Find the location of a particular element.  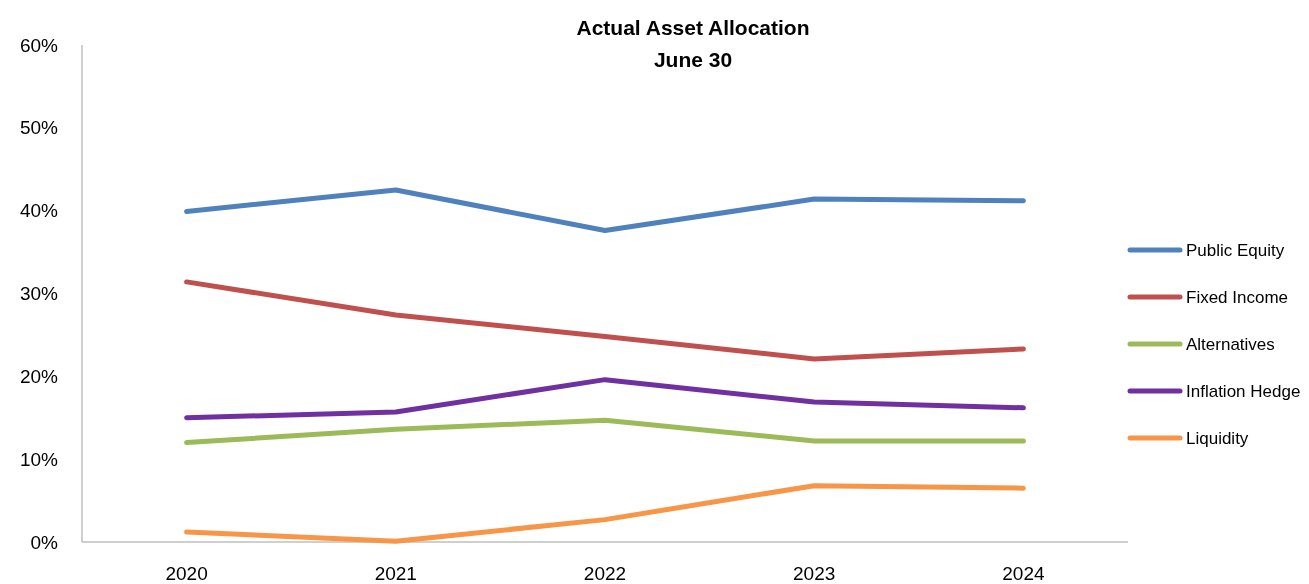

x-tick-label: 2020 is located at coordinates (186, 573).